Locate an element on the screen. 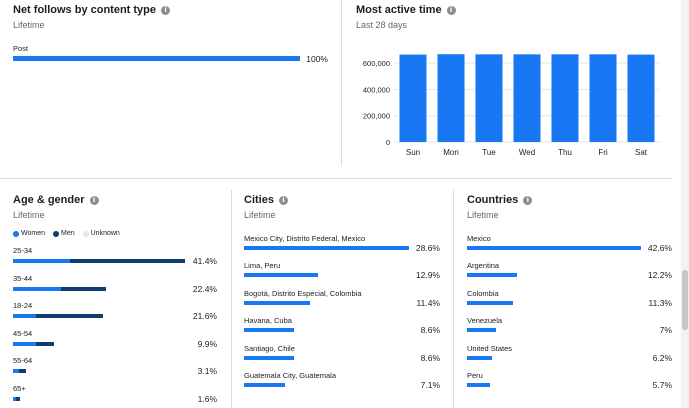  countries-title: Countries i is located at coordinates (500, 200).